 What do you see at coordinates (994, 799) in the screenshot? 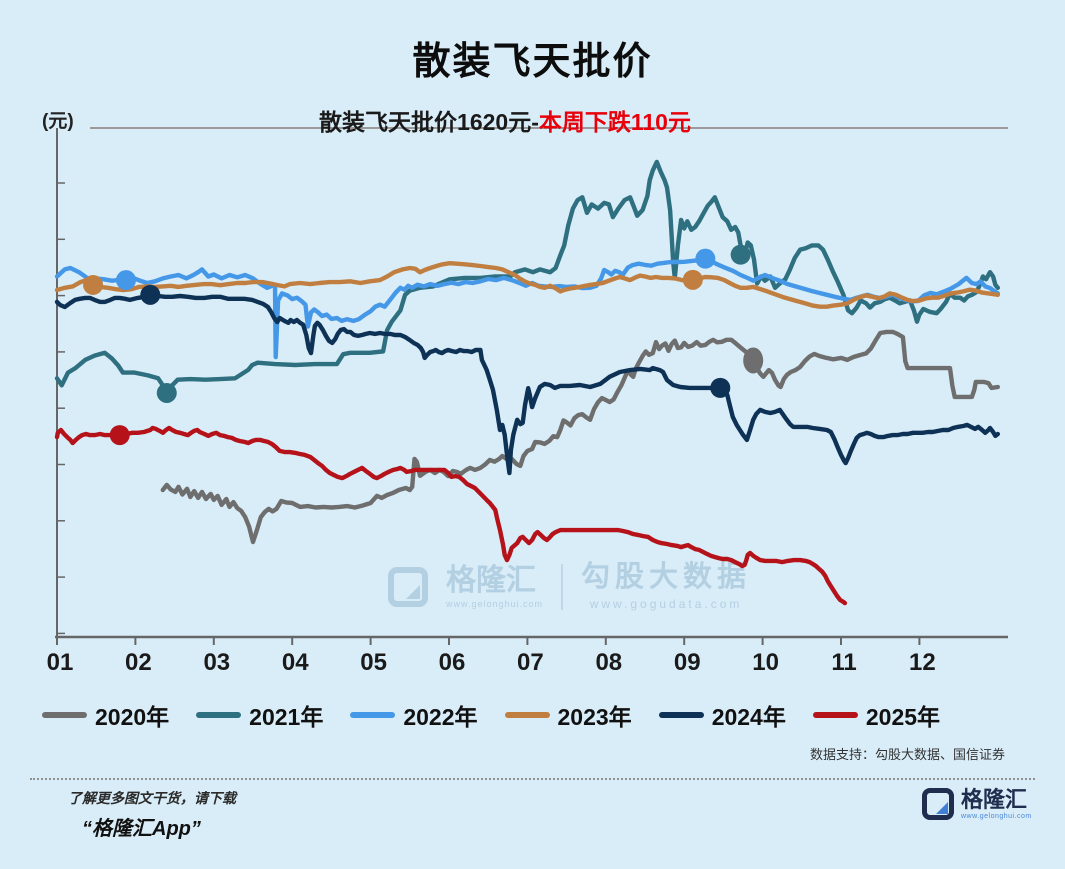
I see `footer-brand-name: 格隆汇` at bounding box center [994, 799].